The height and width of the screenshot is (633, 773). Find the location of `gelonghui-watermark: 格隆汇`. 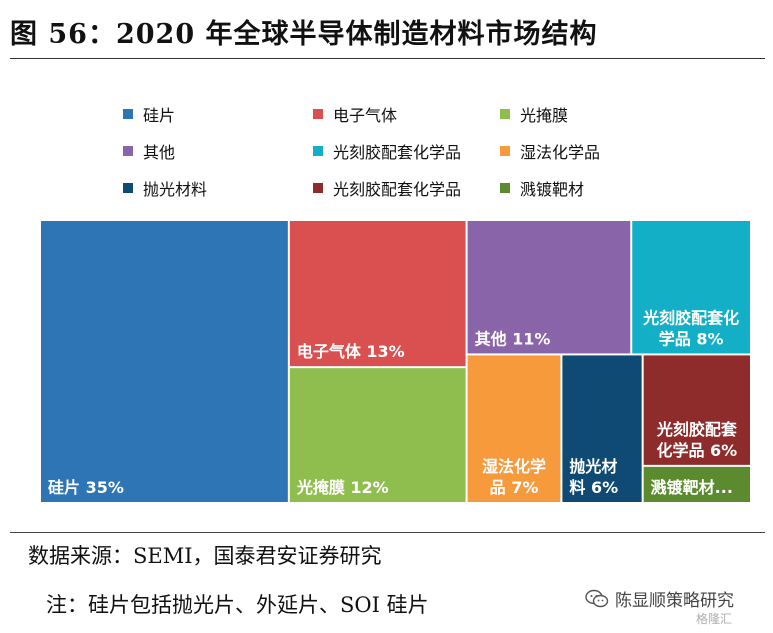

gelonghui-watermark: 格隆汇 is located at coordinates (714, 619).